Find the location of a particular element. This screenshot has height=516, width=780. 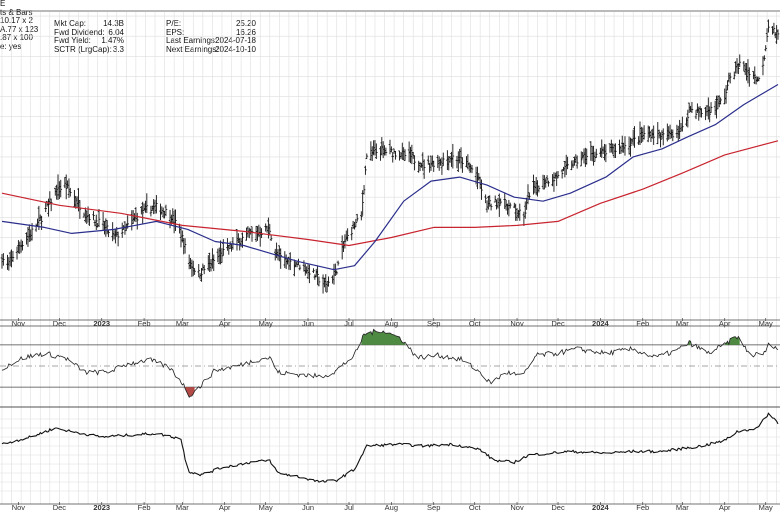

indicator-line is located at coordinates (390, 447).